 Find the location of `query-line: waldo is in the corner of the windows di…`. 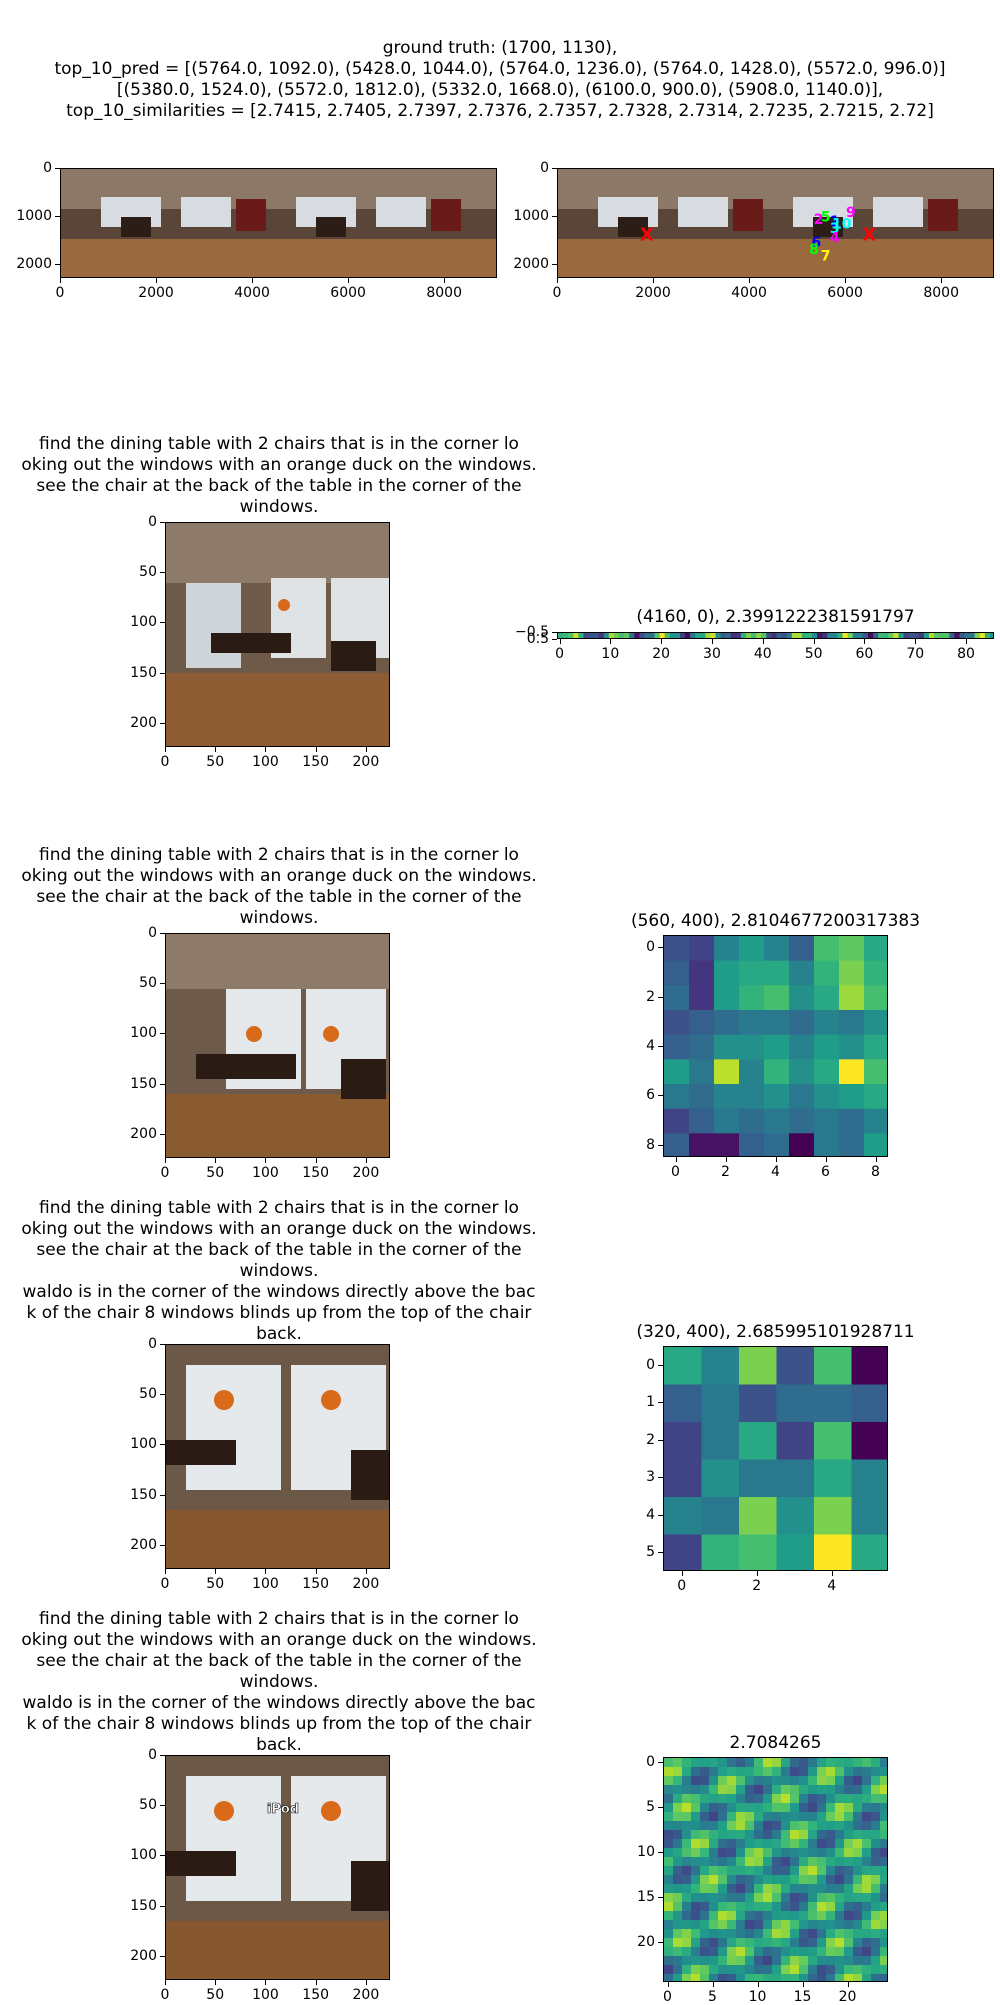

query-line: waldo is in the corner of the windows di… is located at coordinates (279, 1703).